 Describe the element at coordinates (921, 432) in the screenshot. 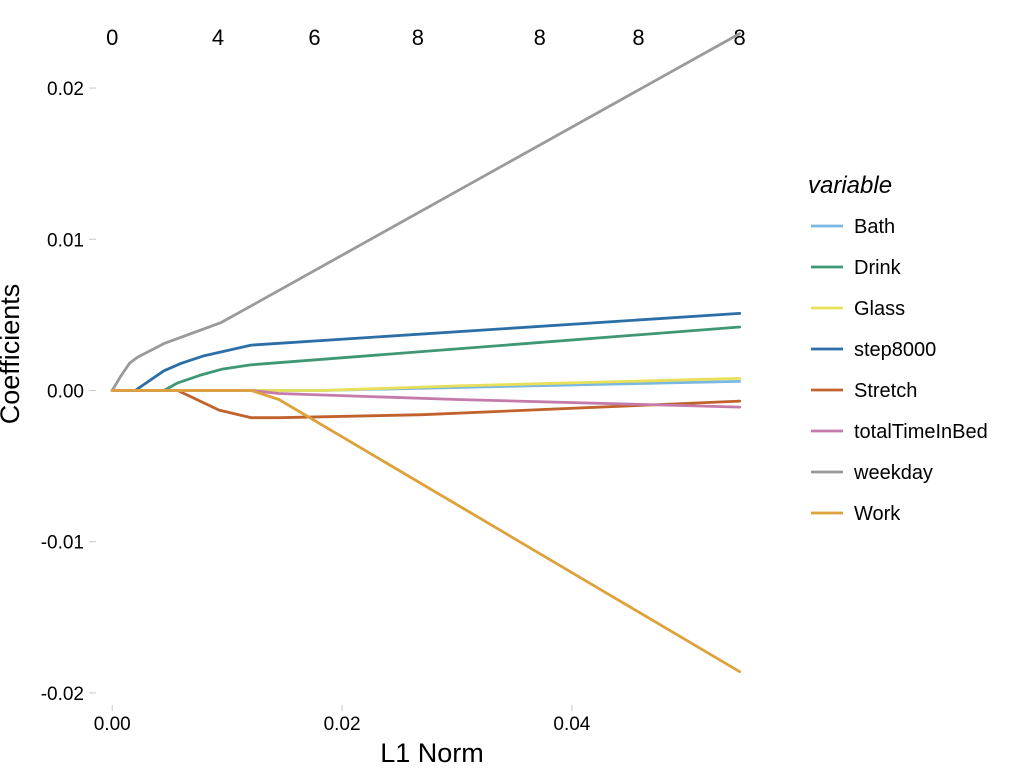

I see `legend-label-totaltimeinbed: totalTimeInBed` at that location.